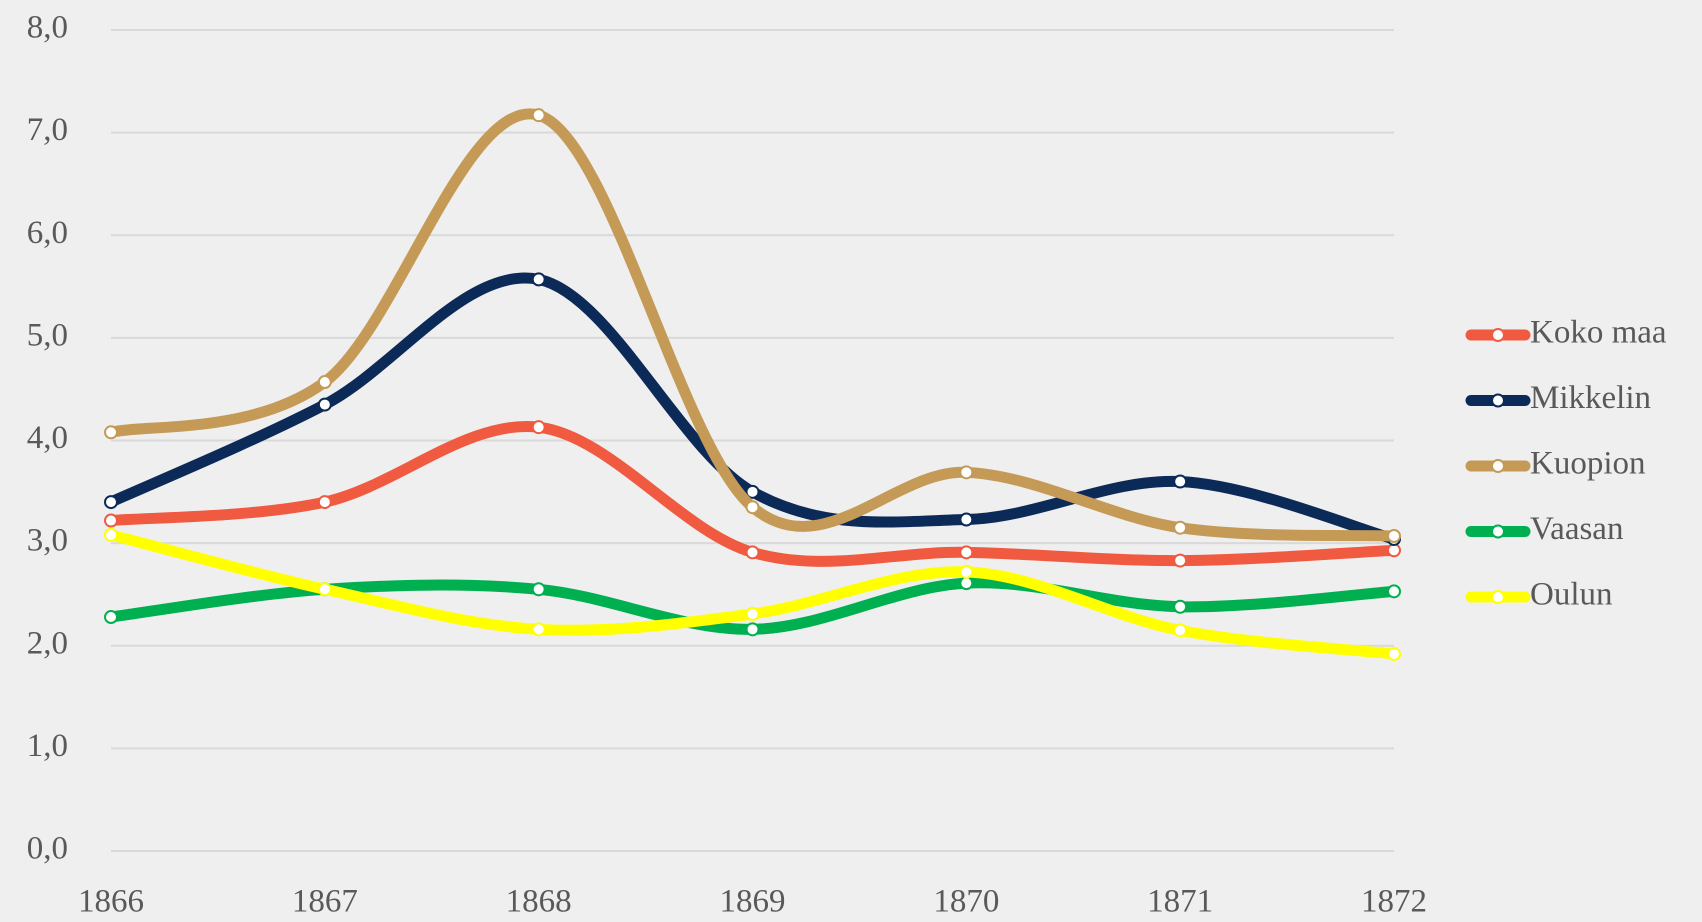 The height and width of the screenshot is (922, 1702). I want to click on x-tick-label: 1870, so click(966, 902).